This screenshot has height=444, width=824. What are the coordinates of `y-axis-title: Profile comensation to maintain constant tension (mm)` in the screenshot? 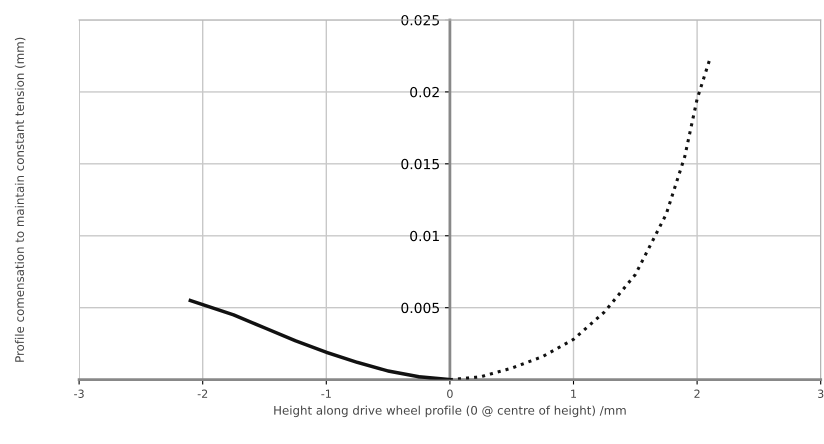 It's located at (20, 200).